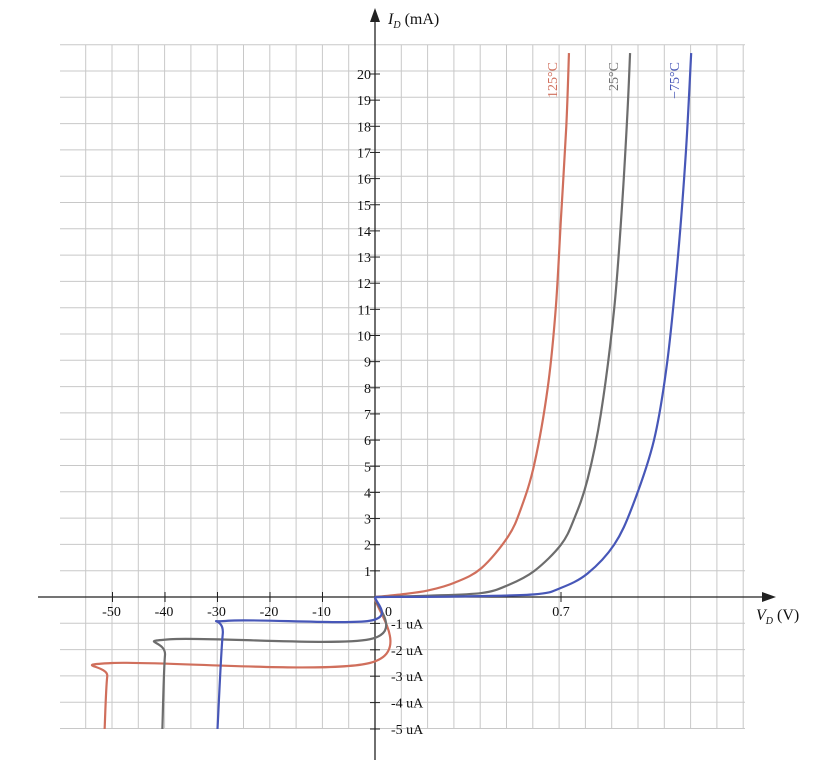  What do you see at coordinates (614, 76) in the screenshot?
I see `series-label: 25°C` at bounding box center [614, 76].